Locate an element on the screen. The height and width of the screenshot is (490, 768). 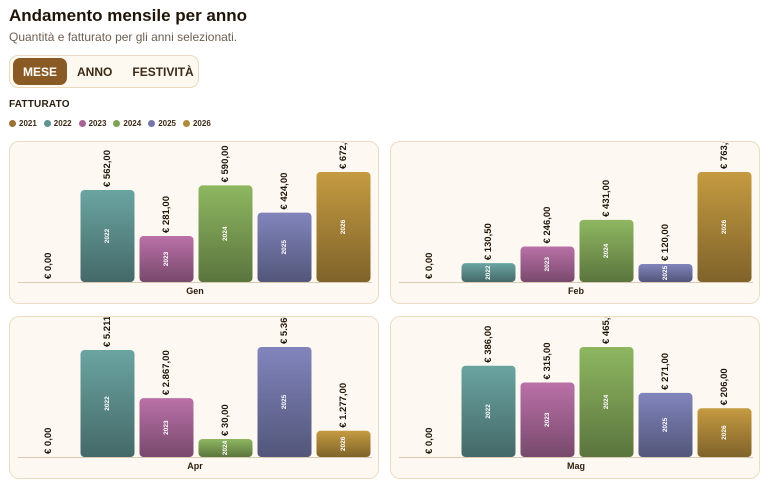
bar-apr-2026 is located at coordinates (343, 443).